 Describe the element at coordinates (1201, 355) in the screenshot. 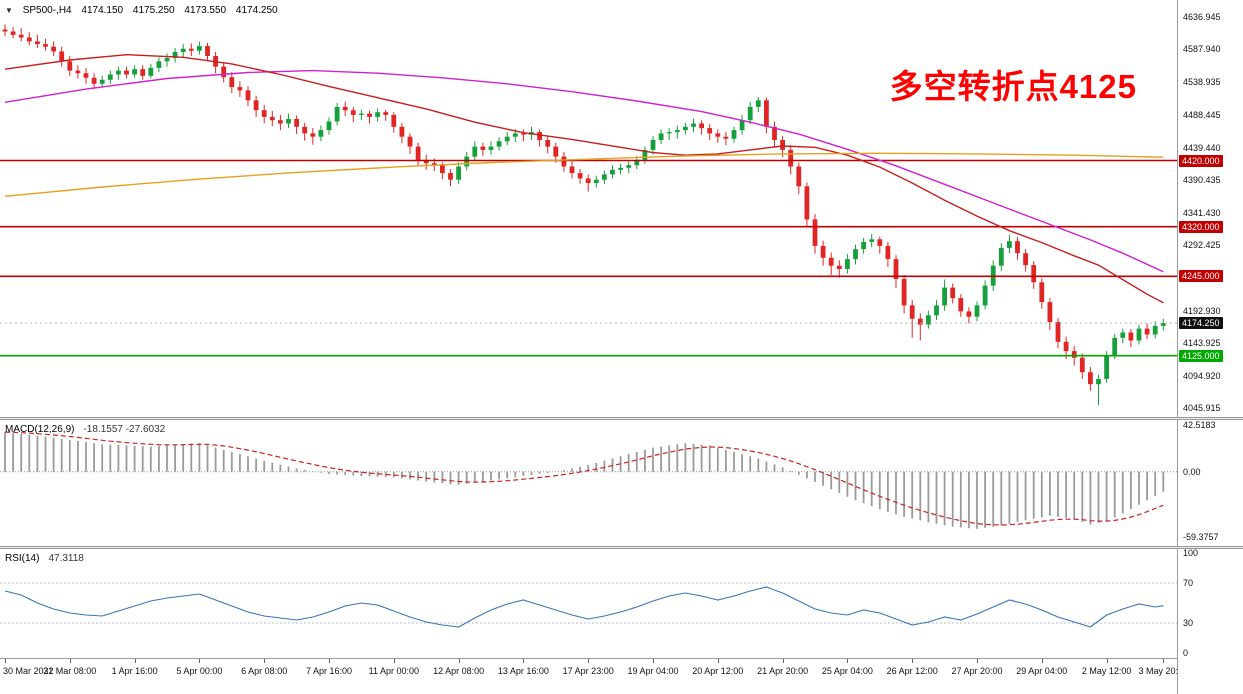

I see `price-line-tag: 4125.000` at that location.